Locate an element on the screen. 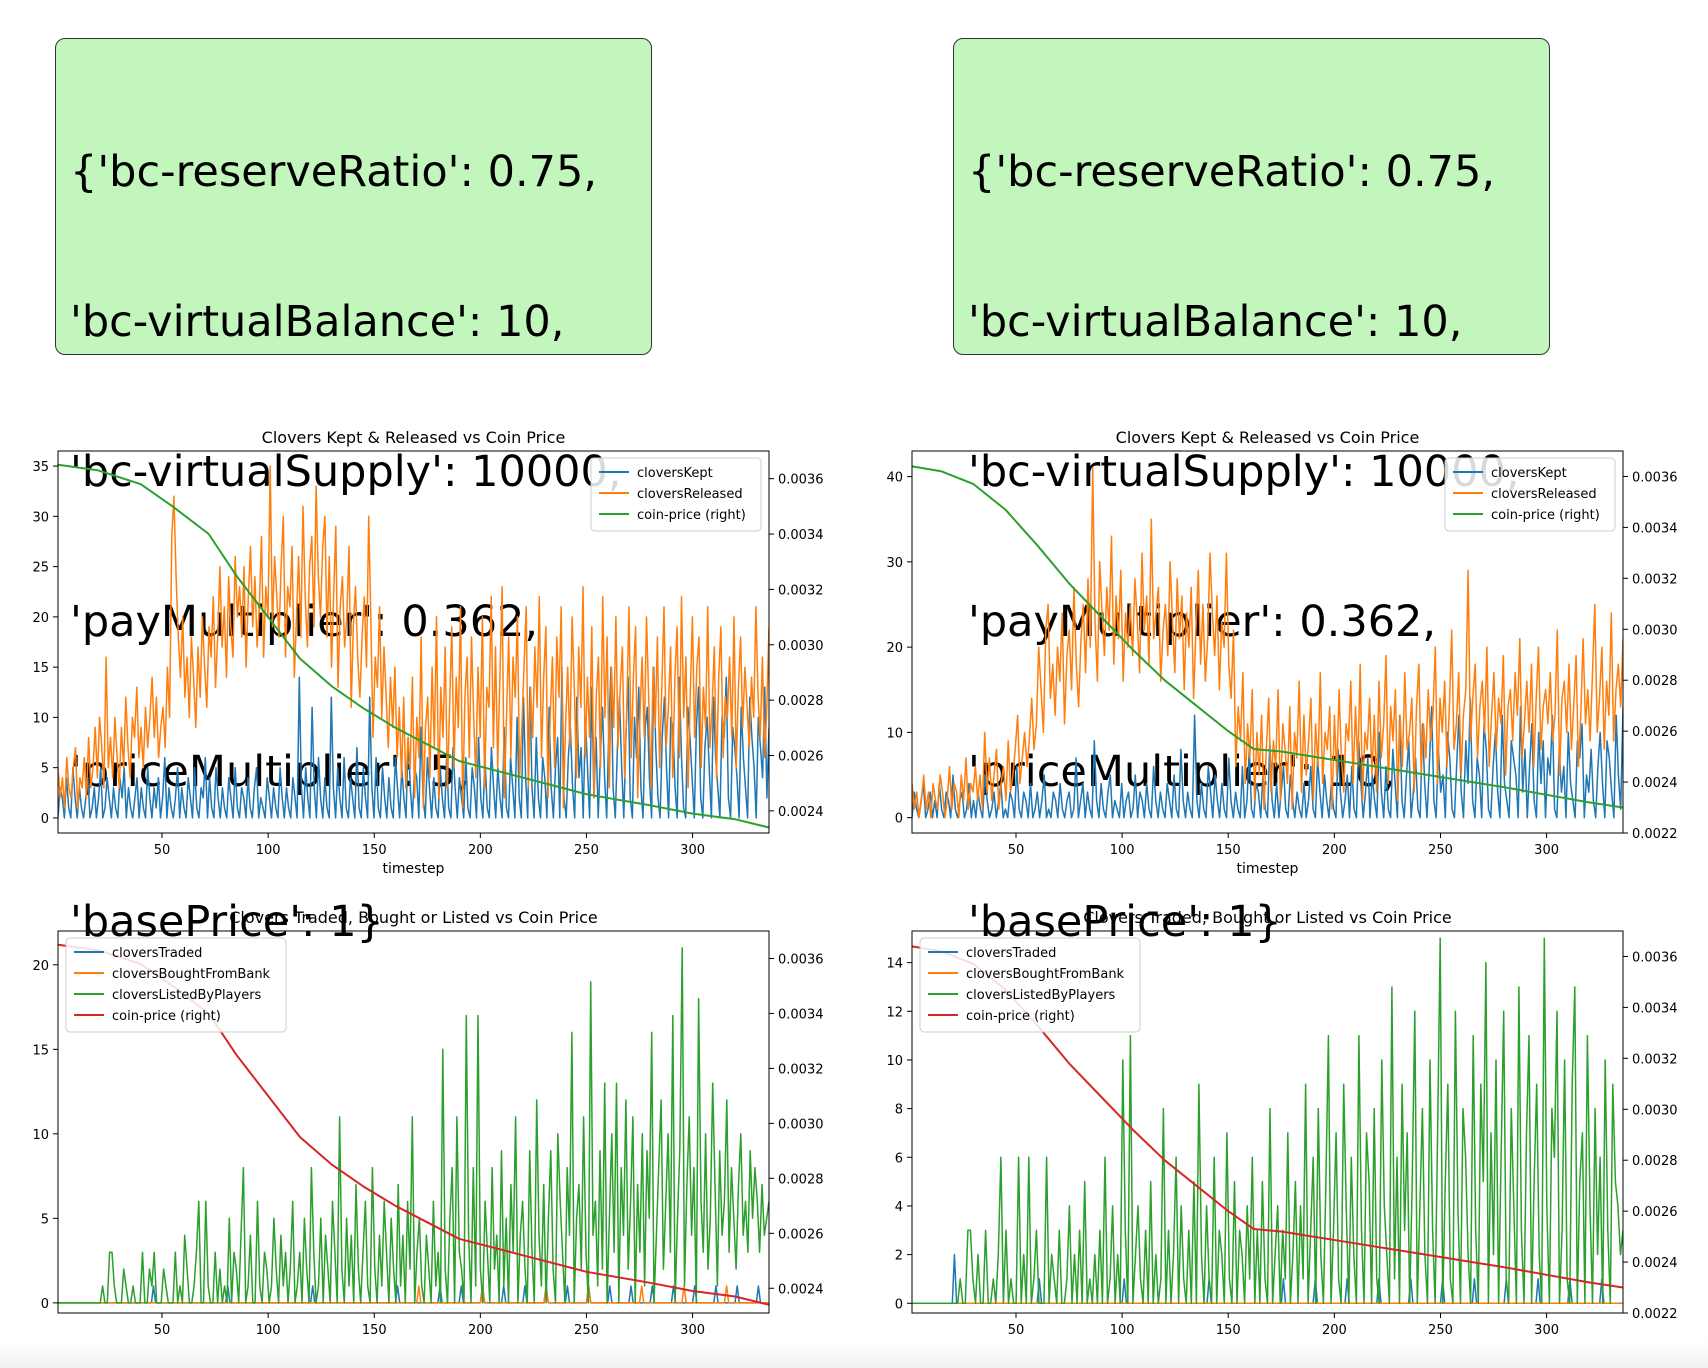 The height and width of the screenshot is (1368, 1708). series-line-cloverslistedbyplayers is located at coordinates (1267, 1121).